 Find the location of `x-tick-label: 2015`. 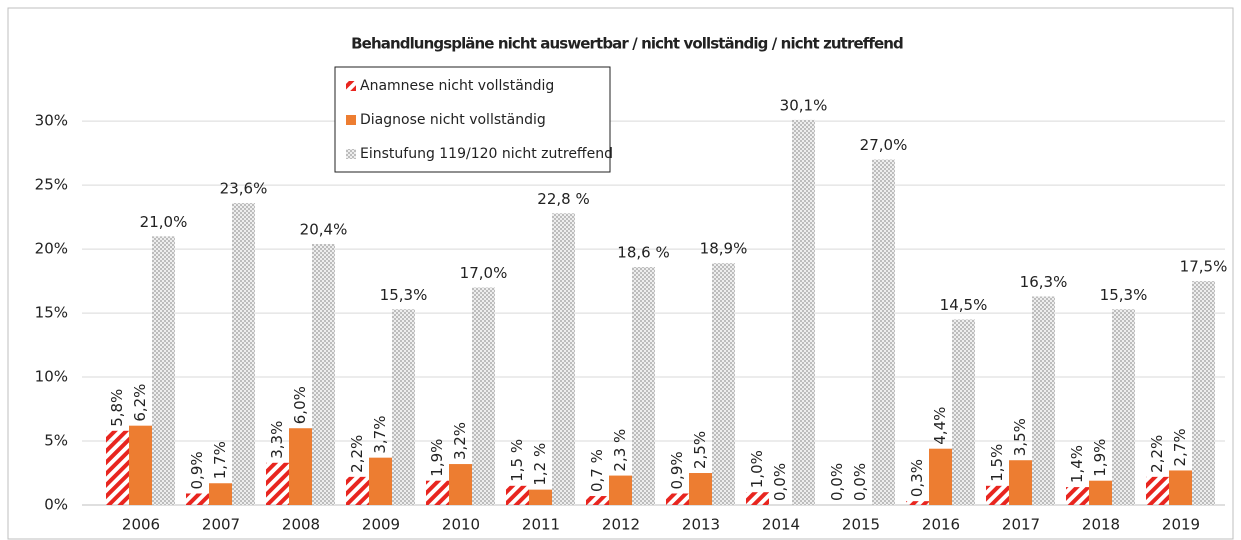

x-tick-label: 2015 is located at coordinates (861, 525).